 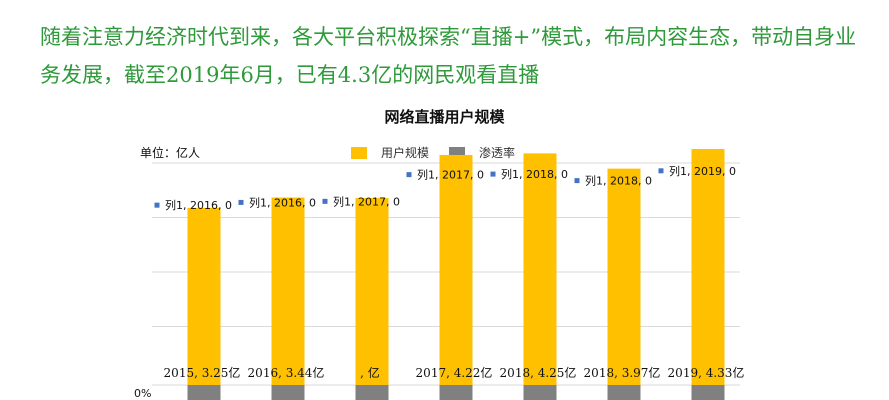 What do you see at coordinates (405, 153) in the screenshot?
I see `legend-label-users: 用户规模` at bounding box center [405, 153].